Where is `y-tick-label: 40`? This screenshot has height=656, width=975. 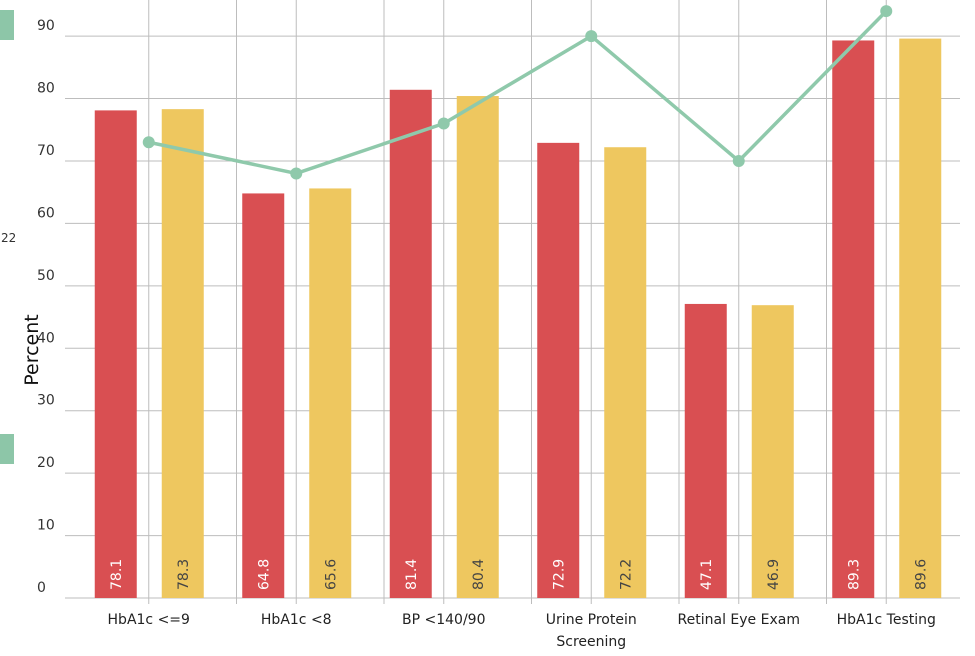
y-tick-label: 40 is located at coordinates (46, 338).